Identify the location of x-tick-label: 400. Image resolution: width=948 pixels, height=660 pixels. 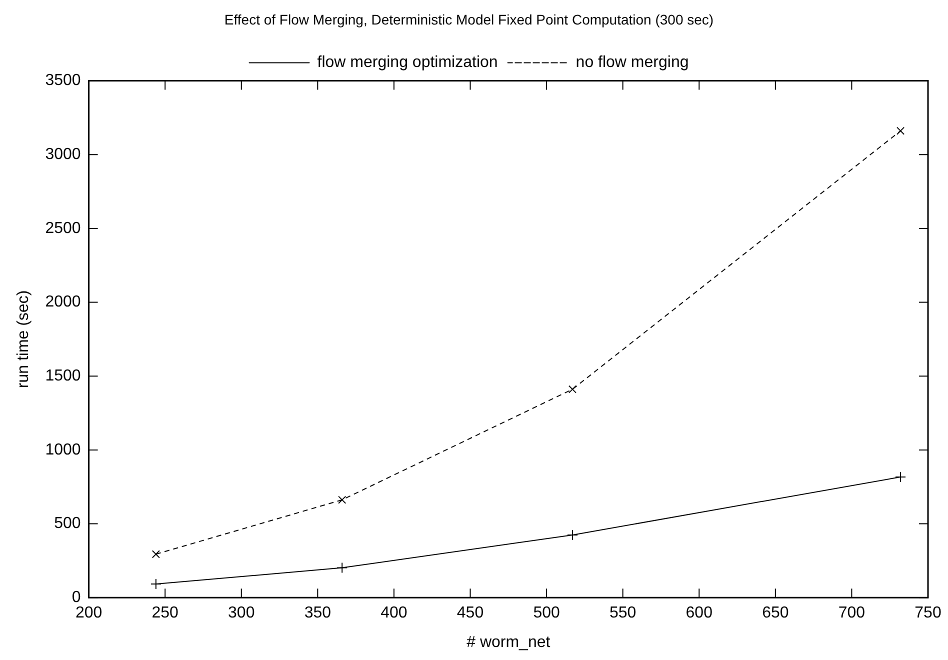
(394, 613).